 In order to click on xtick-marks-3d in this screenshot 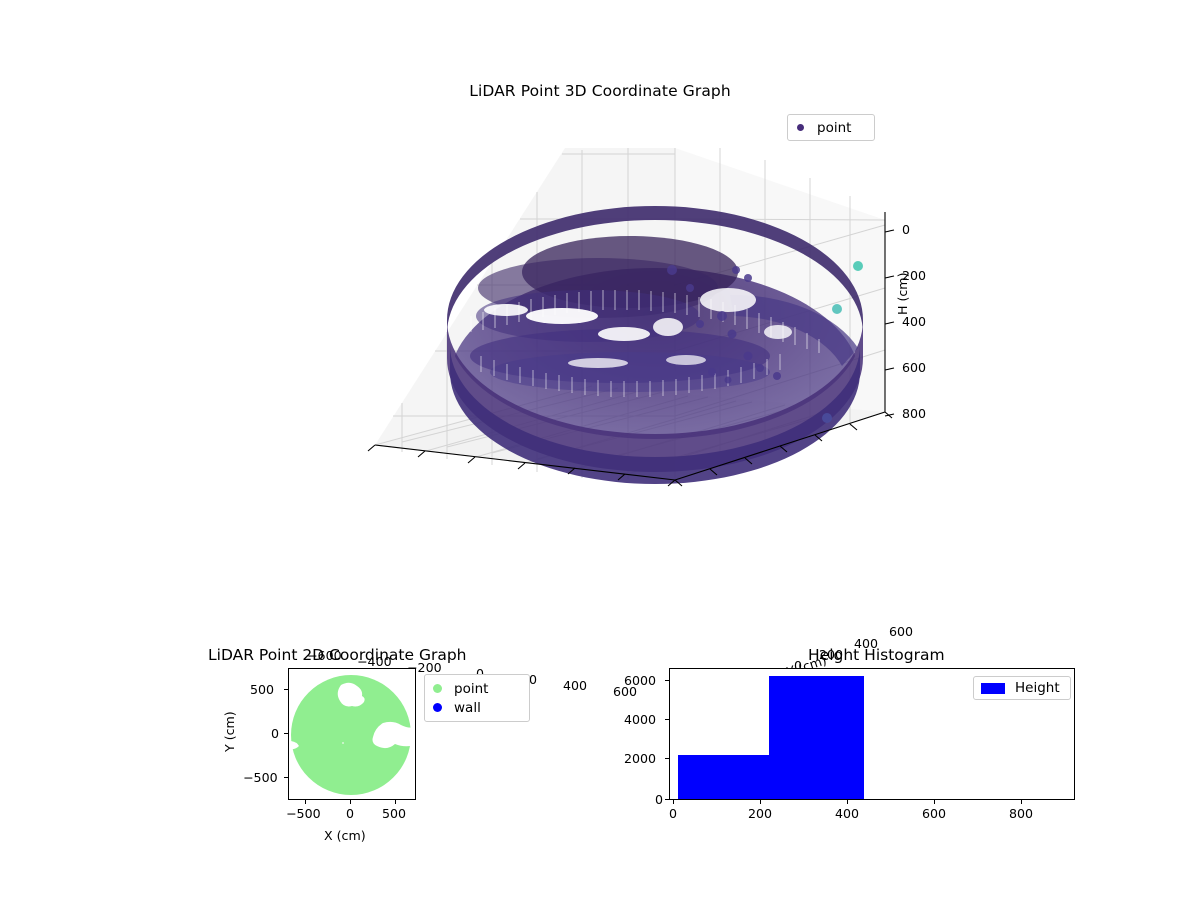, I will do `click(521, 465)`.